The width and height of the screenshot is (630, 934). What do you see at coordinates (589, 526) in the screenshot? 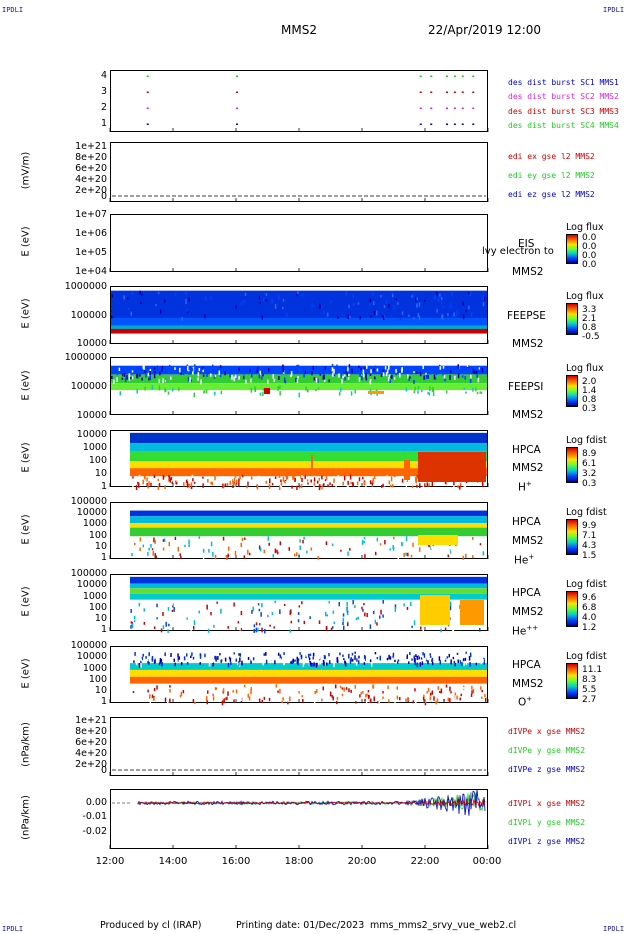
I see `colorbar-tick: 9.9` at bounding box center [589, 526].